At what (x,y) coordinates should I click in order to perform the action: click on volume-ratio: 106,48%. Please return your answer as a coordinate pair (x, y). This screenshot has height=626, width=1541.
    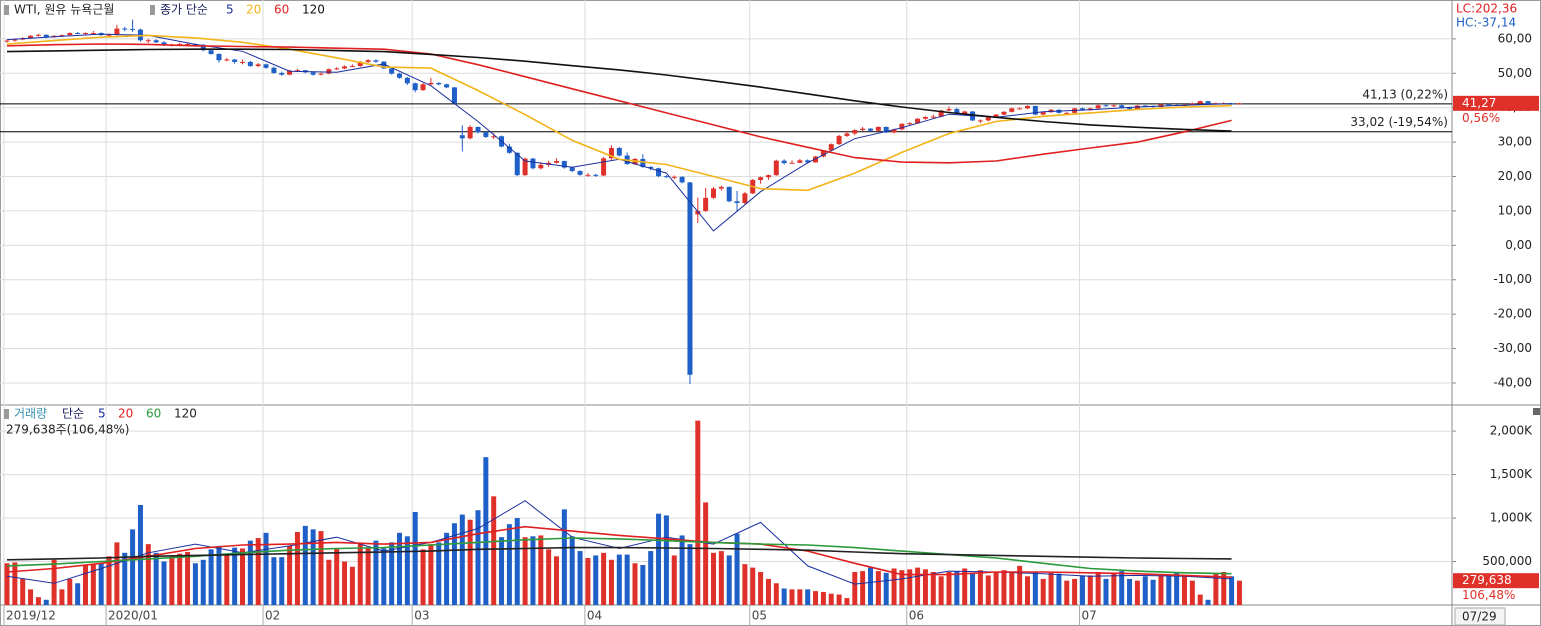
    Looking at the image, I should click on (1488, 595).